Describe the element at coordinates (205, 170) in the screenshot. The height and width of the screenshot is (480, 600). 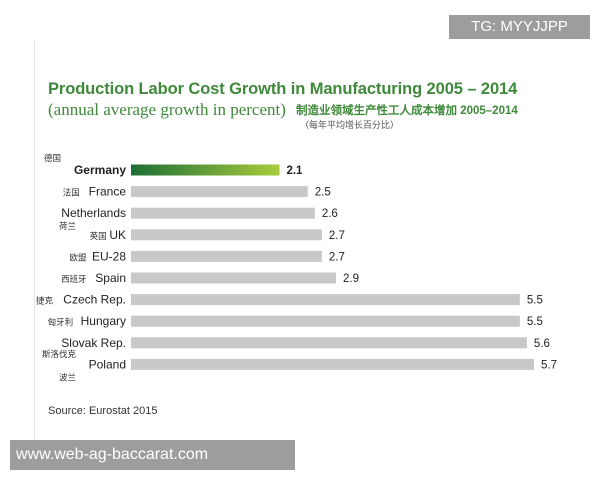
I see `bar-germany` at that location.